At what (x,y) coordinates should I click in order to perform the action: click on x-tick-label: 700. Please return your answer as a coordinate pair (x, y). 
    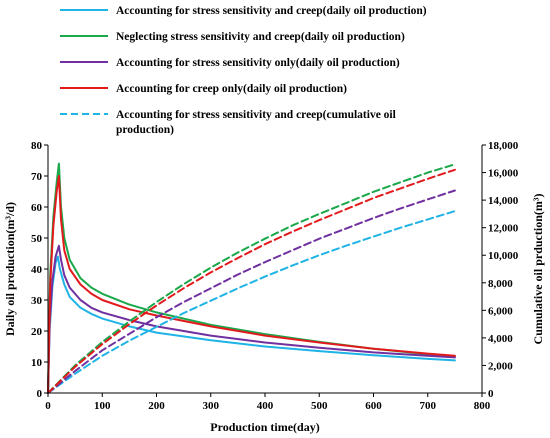
    Looking at the image, I should click on (428, 406).